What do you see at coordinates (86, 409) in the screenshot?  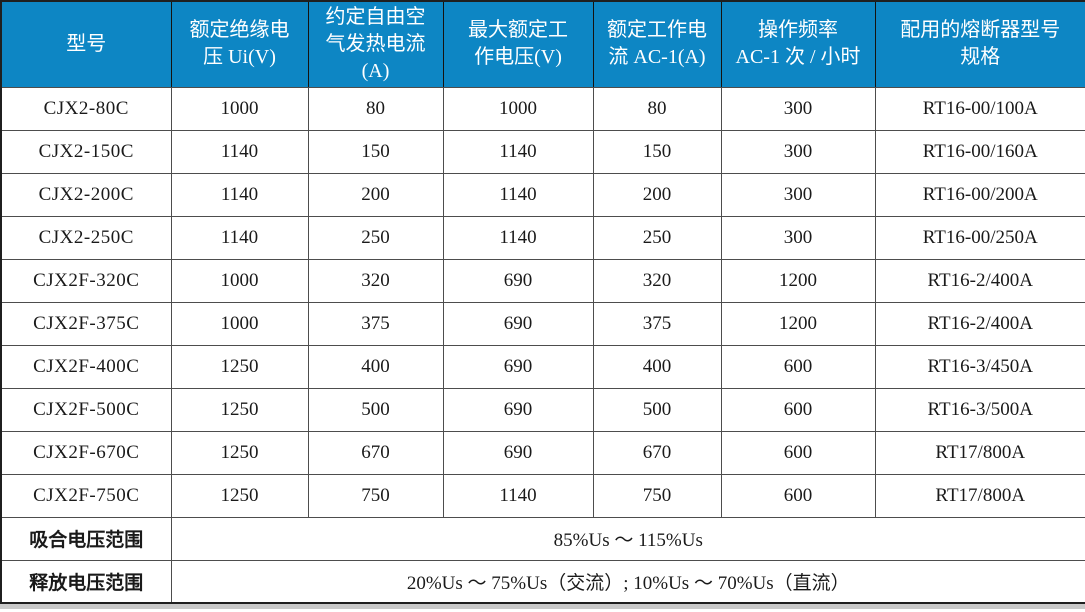 I see `model-cell: CJX2F-500C` at bounding box center [86, 409].